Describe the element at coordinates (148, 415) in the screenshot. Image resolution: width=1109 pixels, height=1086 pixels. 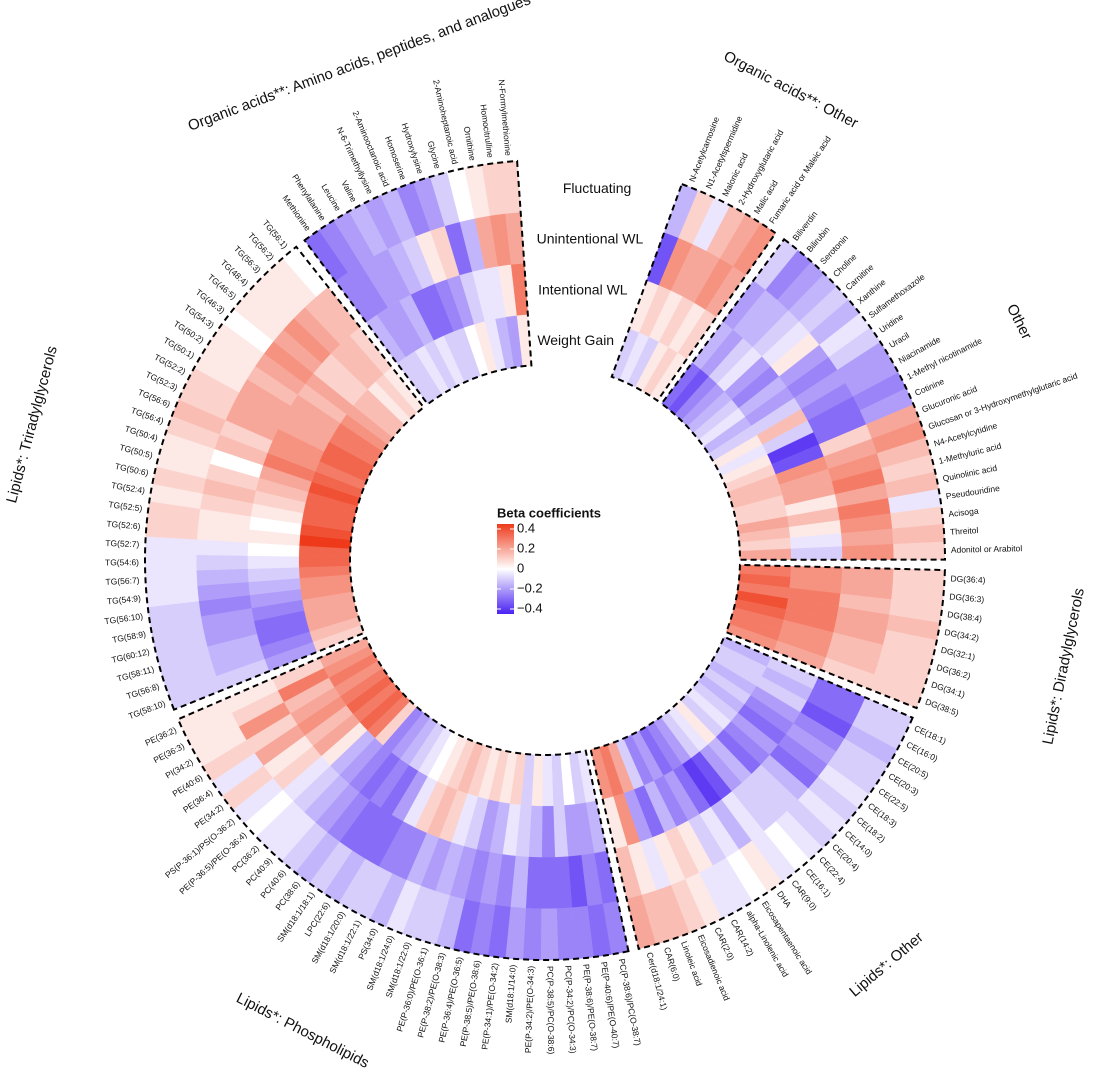
I see `metabolite-label: TG(56:4)` at that location.